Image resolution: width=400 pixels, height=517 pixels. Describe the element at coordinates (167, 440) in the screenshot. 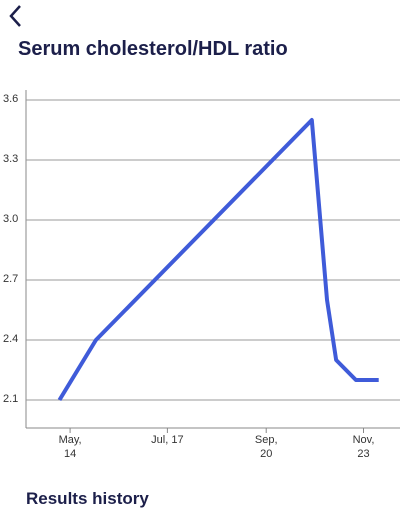

I see `x-tick-label: Jul, 17` at that location.